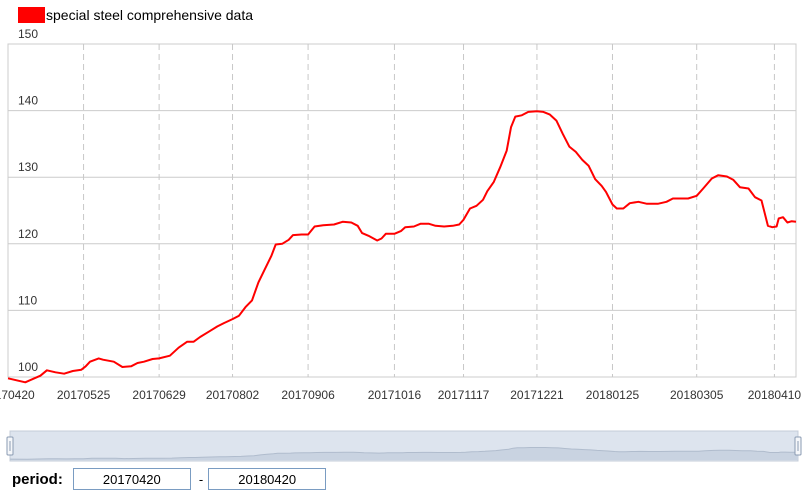 The height and width of the screenshot is (496, 807). What do you see at coordinates (28, 367) in the screenshot?
I see `y-tick-label: 100` at bounding box center [28, 367].